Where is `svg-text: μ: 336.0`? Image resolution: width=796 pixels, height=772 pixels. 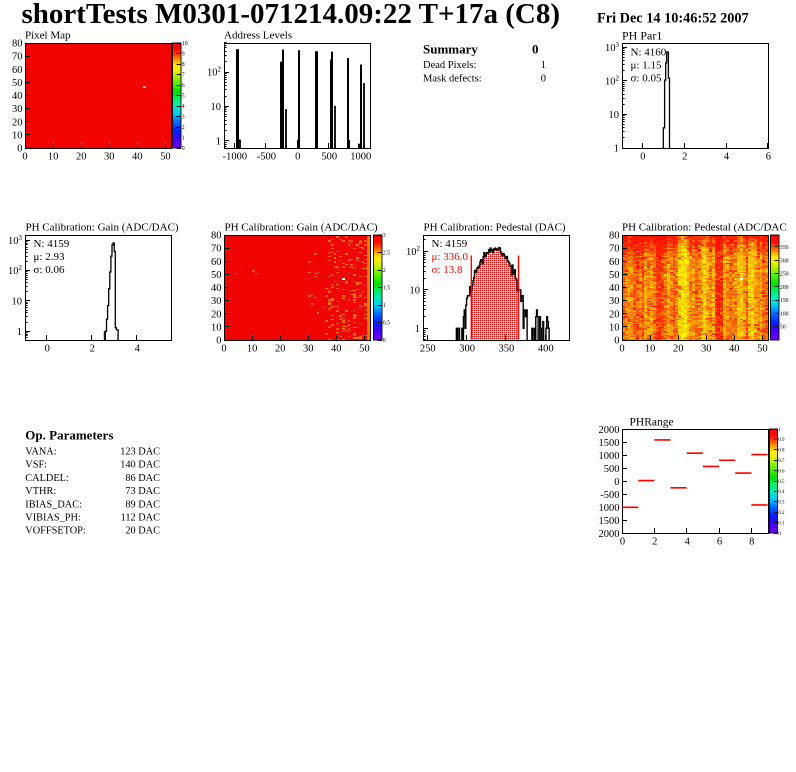
svg-text: μ: 336.0 is located at coordinates (450, 257).